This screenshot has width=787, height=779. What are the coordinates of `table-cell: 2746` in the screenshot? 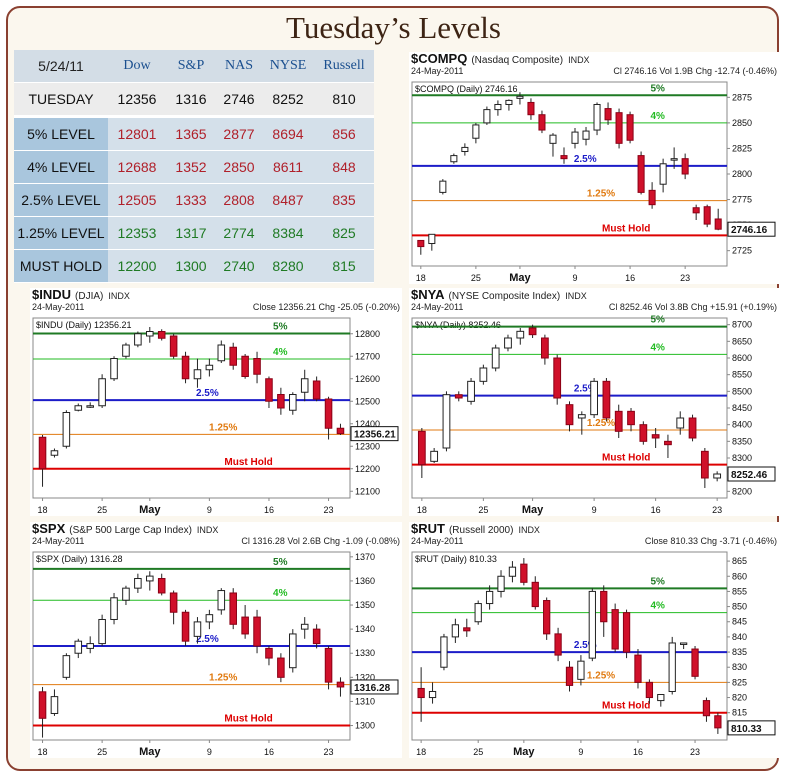 It's located at (239, 99).